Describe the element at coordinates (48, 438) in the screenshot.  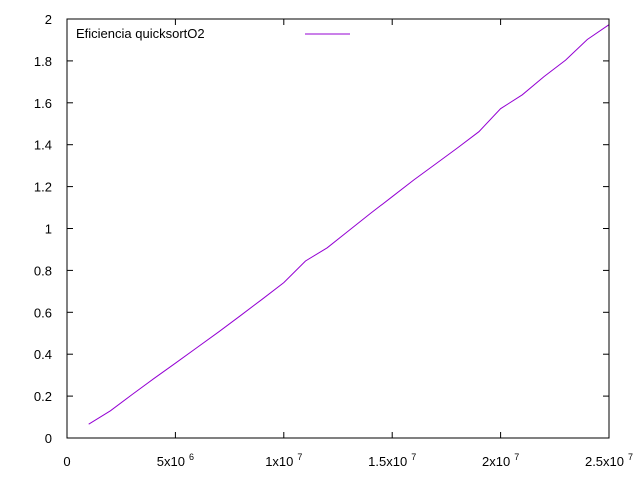
I see `y-tick-label: 0` at that location.